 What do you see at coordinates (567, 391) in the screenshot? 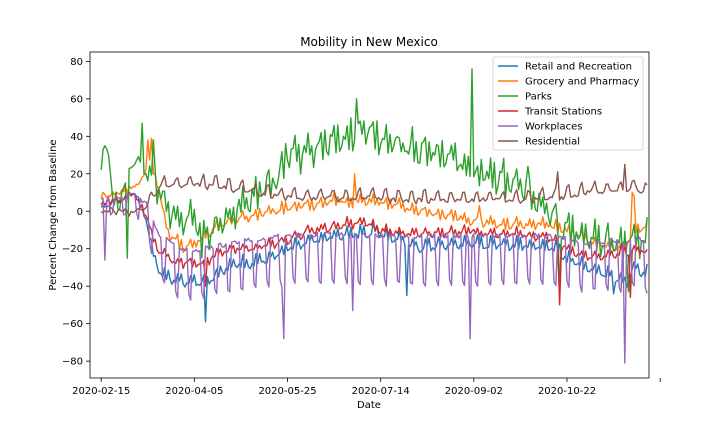
I see `x-tick-label: 2020-10-22` at bounding box center [567, 391].